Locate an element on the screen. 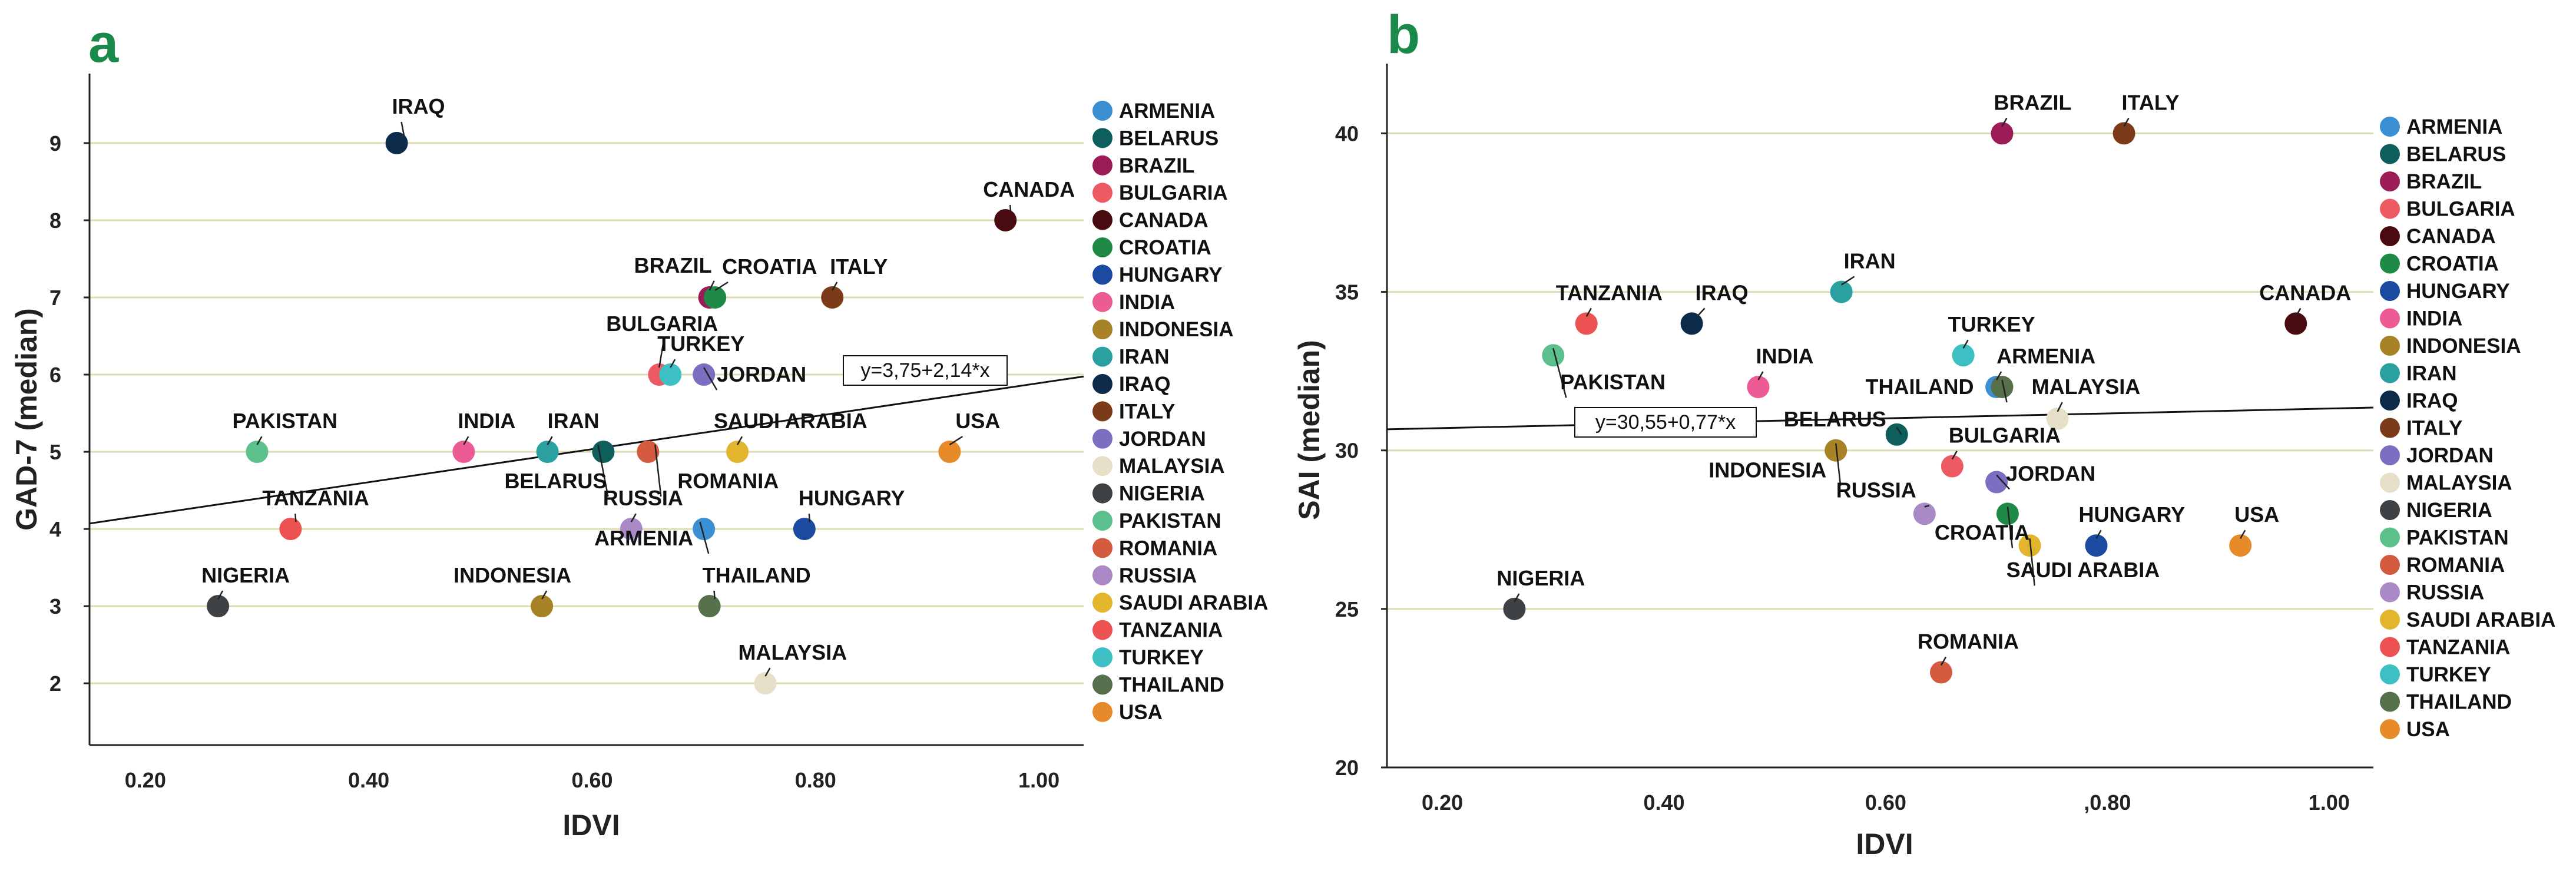 The height and width of the screenshot is (877, 2576). panel-a-legend-swatch-bulgaria is located at coordinates (1102, 193).